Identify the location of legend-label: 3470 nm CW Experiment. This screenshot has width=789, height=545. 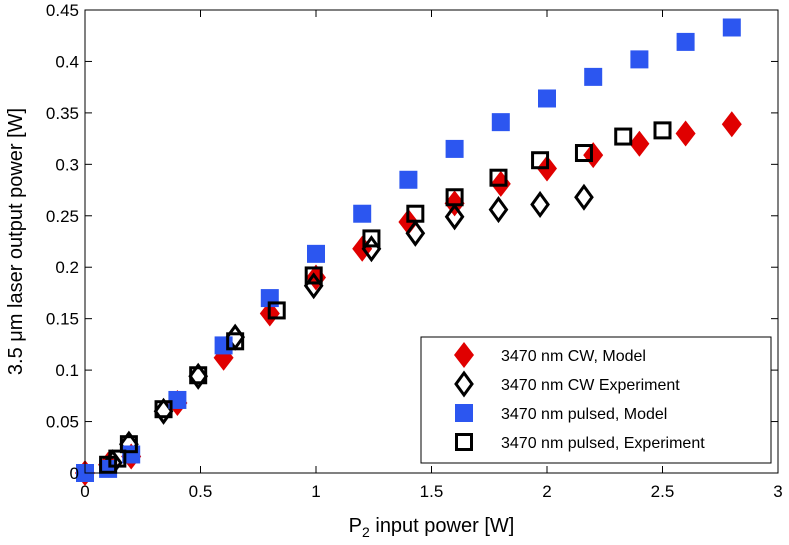
(590, 385).